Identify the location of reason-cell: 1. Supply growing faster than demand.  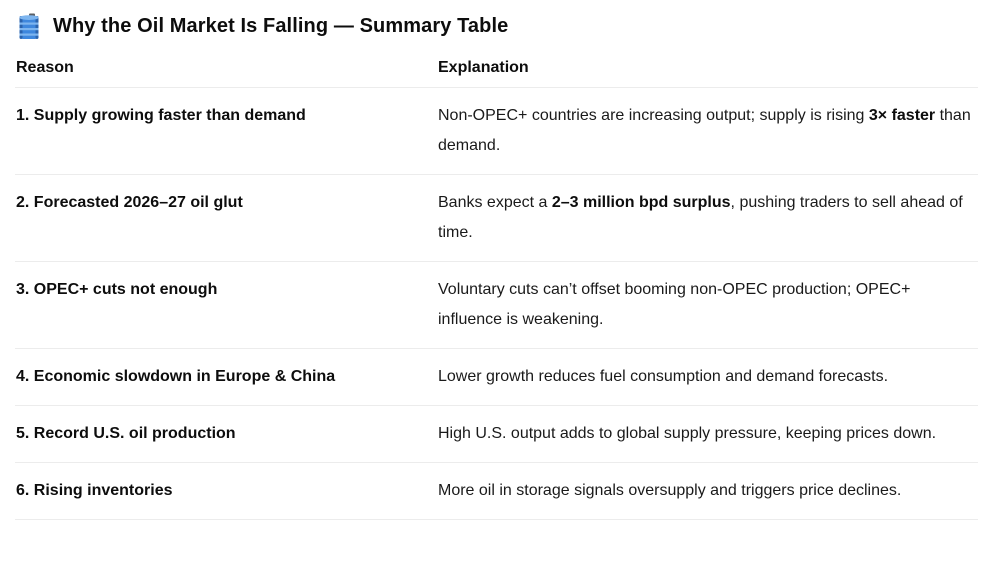
(226, 131).